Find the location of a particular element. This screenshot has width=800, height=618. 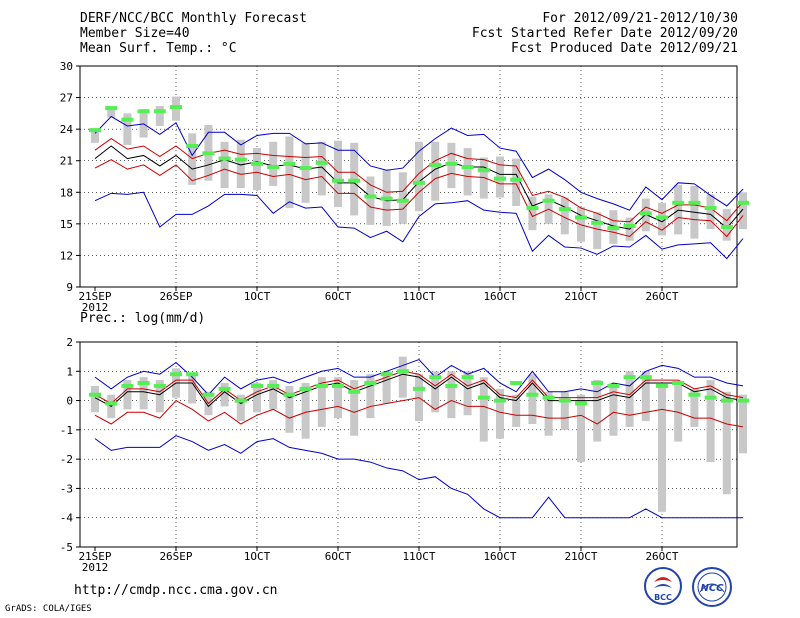

footer-url: http://cmdp.ncc.cma.gov.cn is located at coordinates (176, 590).